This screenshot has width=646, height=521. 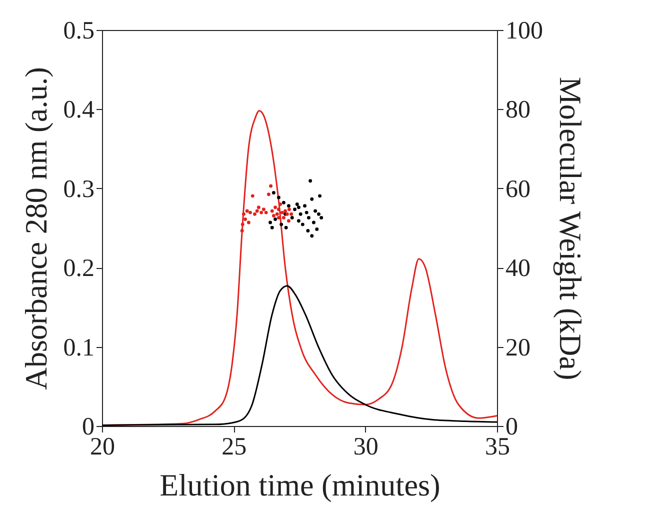 I want to click on y2-tick-label: 100, so click(x=524, y=31).